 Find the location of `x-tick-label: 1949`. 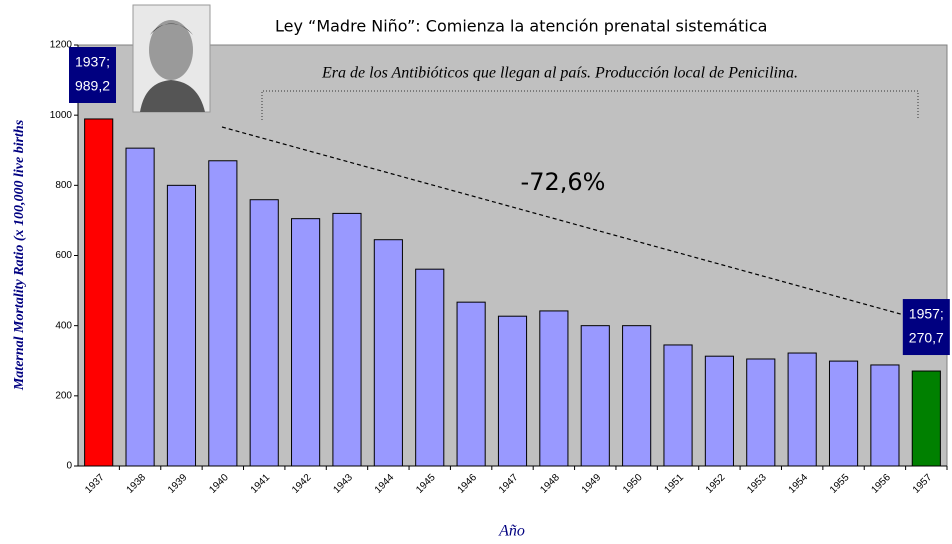

x-tick-label: 1949 is located at coordinates (592, 484).